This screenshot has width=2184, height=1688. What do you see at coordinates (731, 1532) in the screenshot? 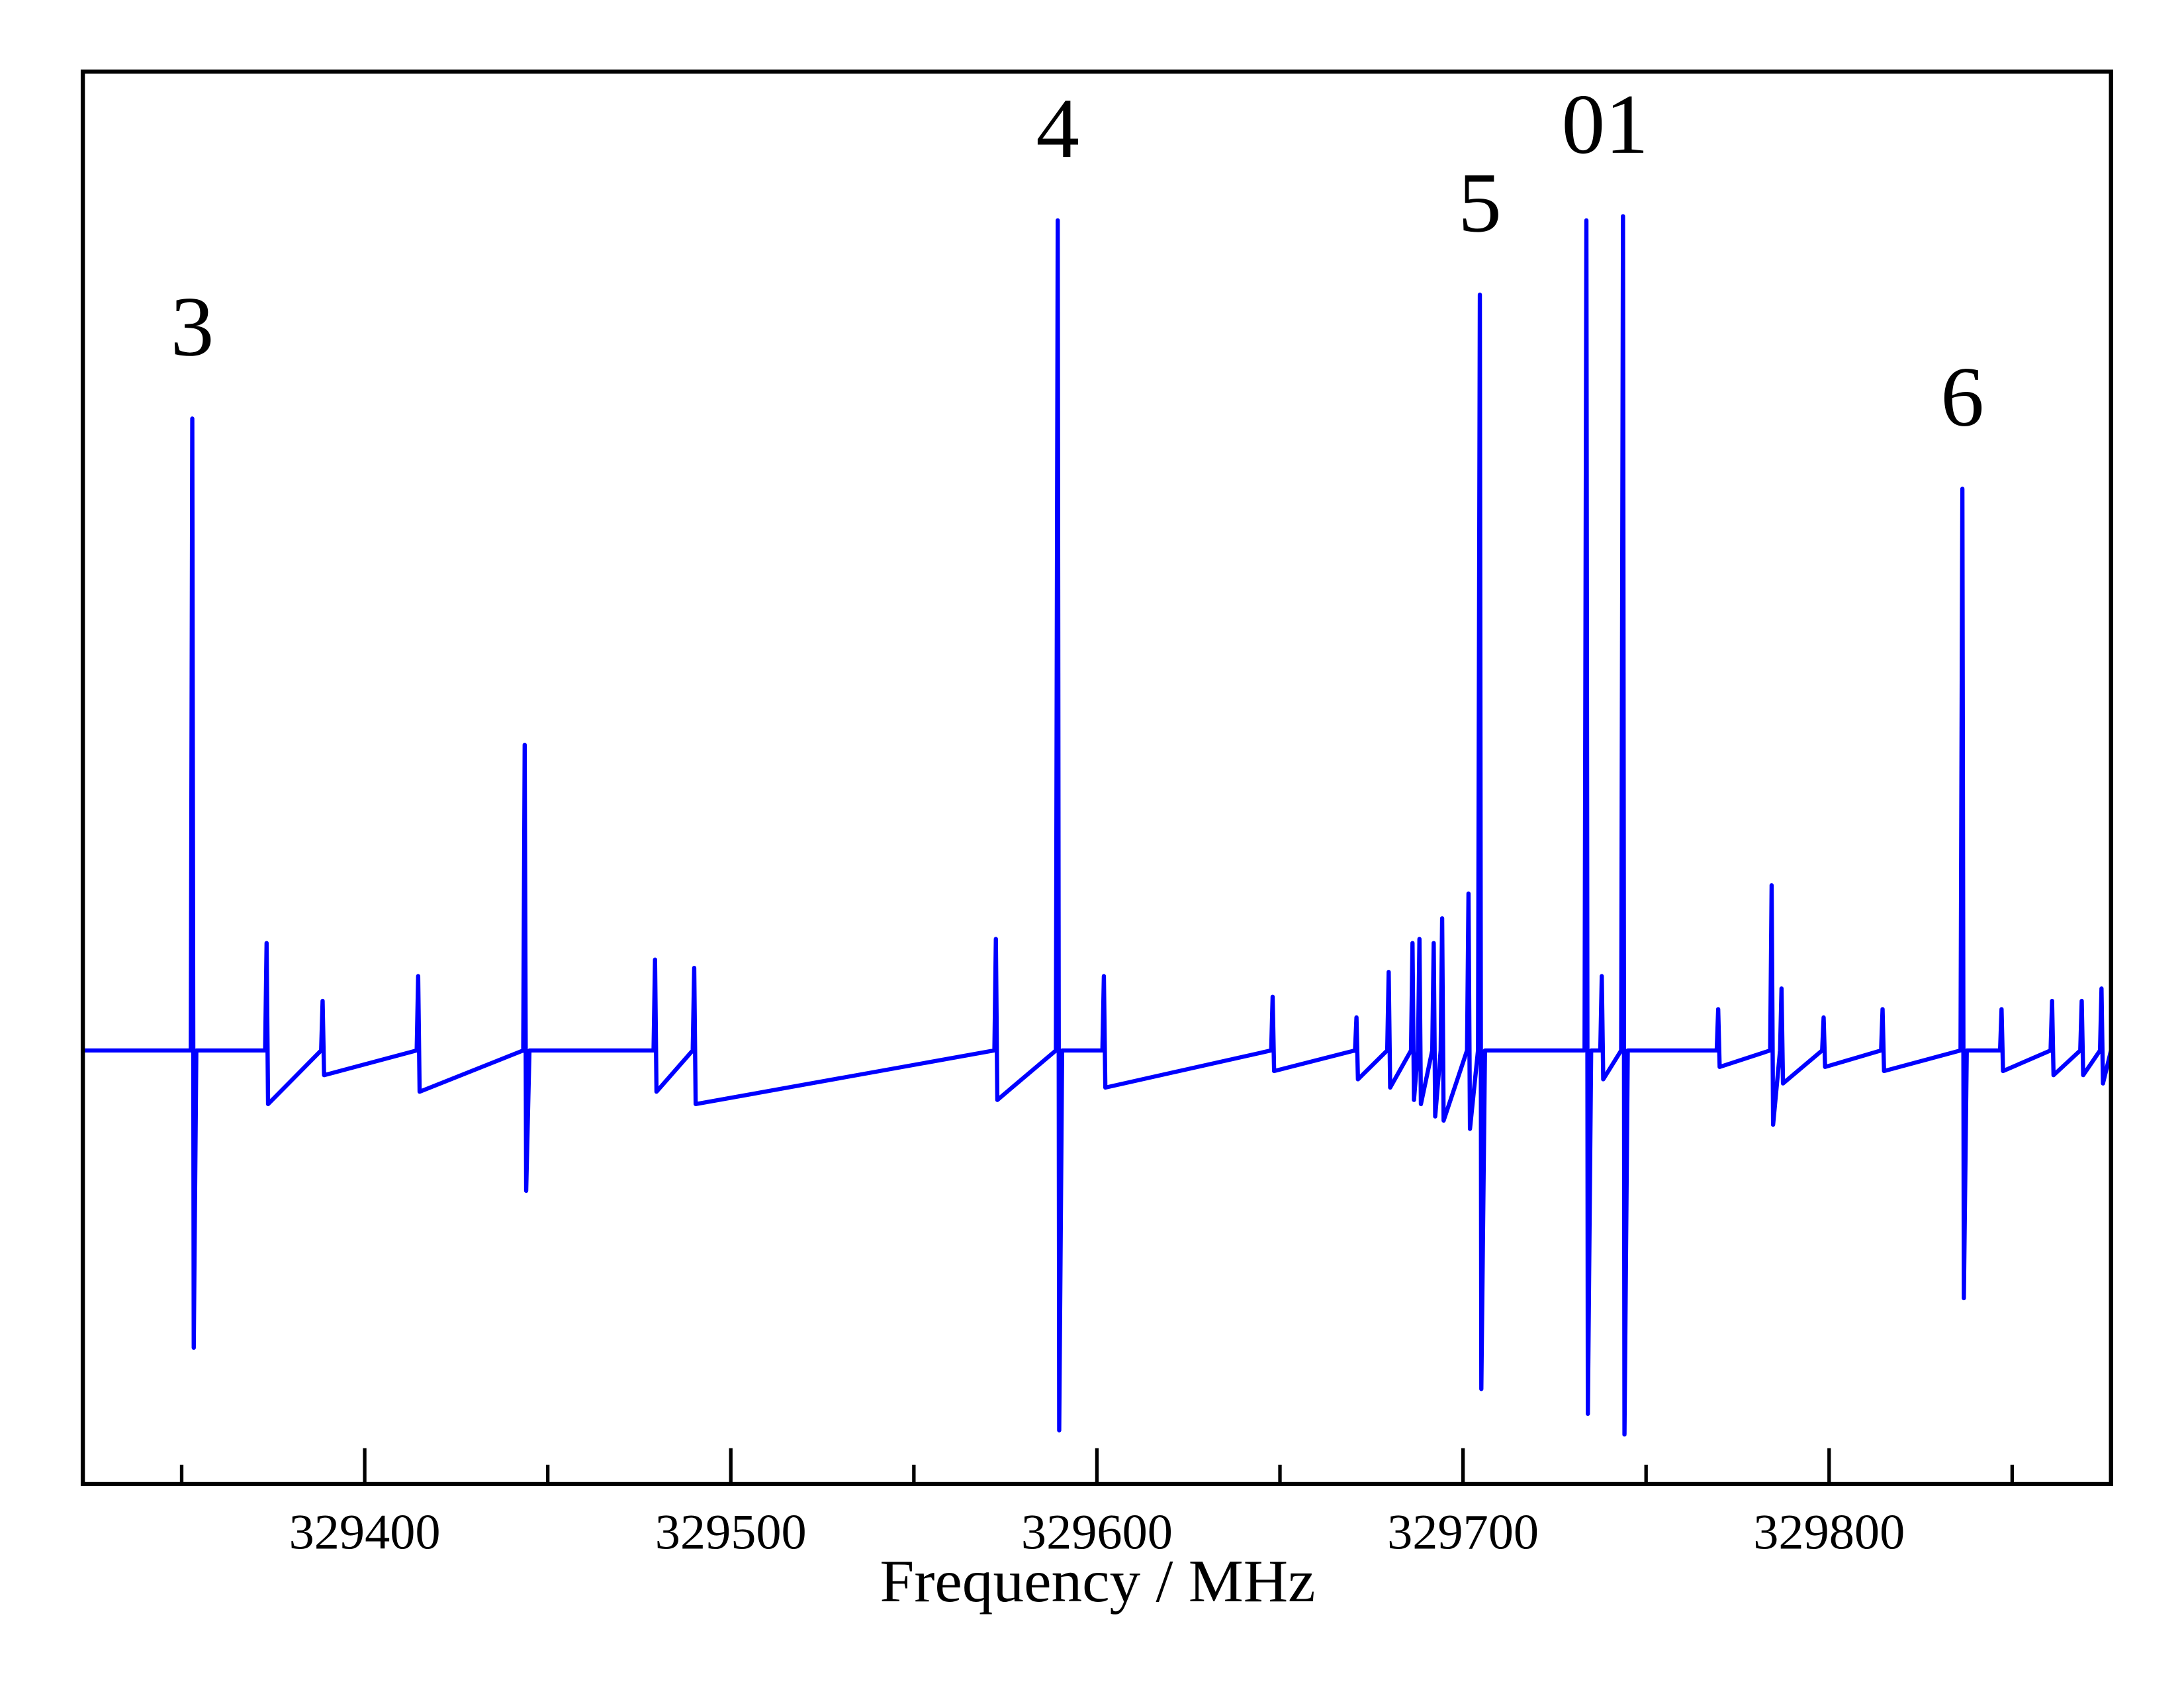
I see `x-tick-label: 329500` at bounding box center [731, 1532].